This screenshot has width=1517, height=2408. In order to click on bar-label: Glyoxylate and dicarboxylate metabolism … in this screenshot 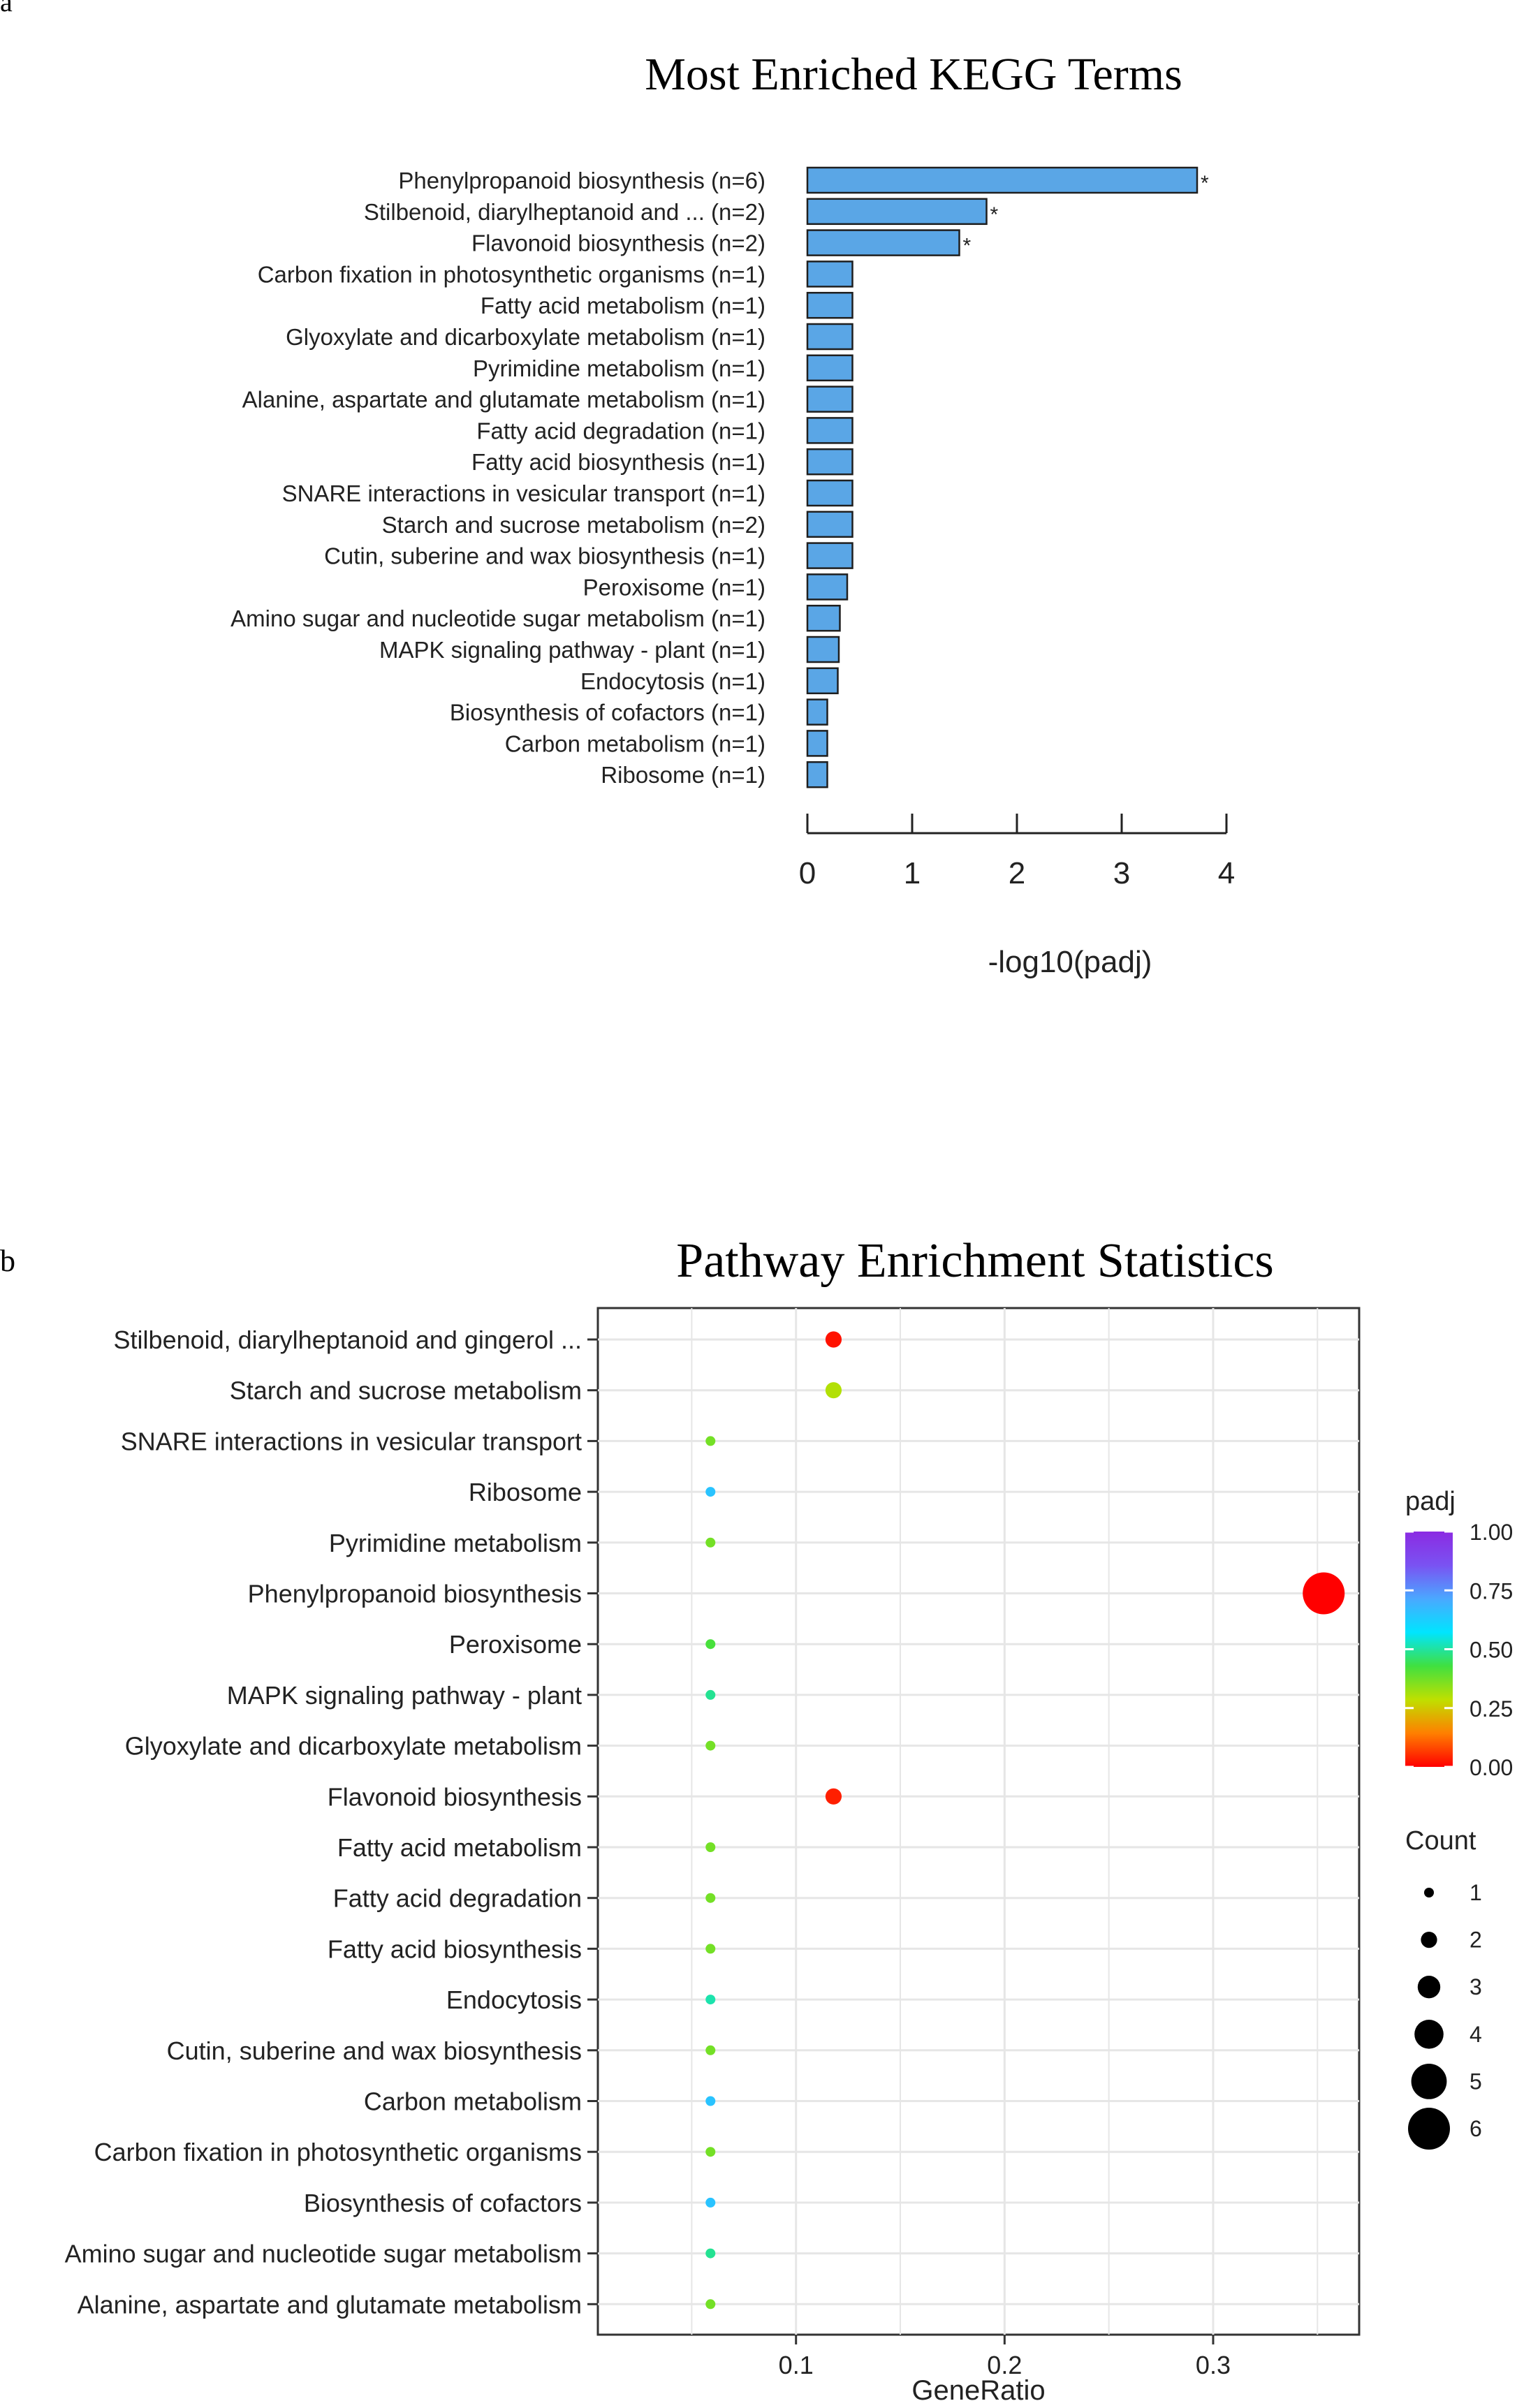, I will do `click(525, 337)`.